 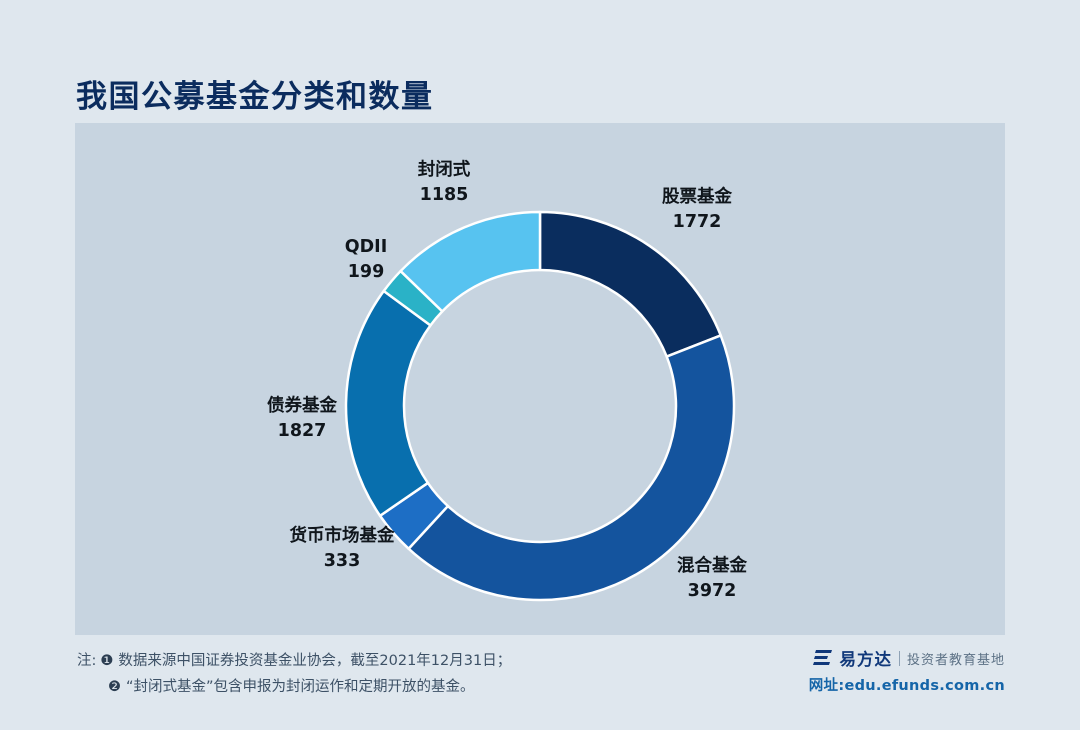 I want to click on segment-name: QDII, so click(x=366, y=247).